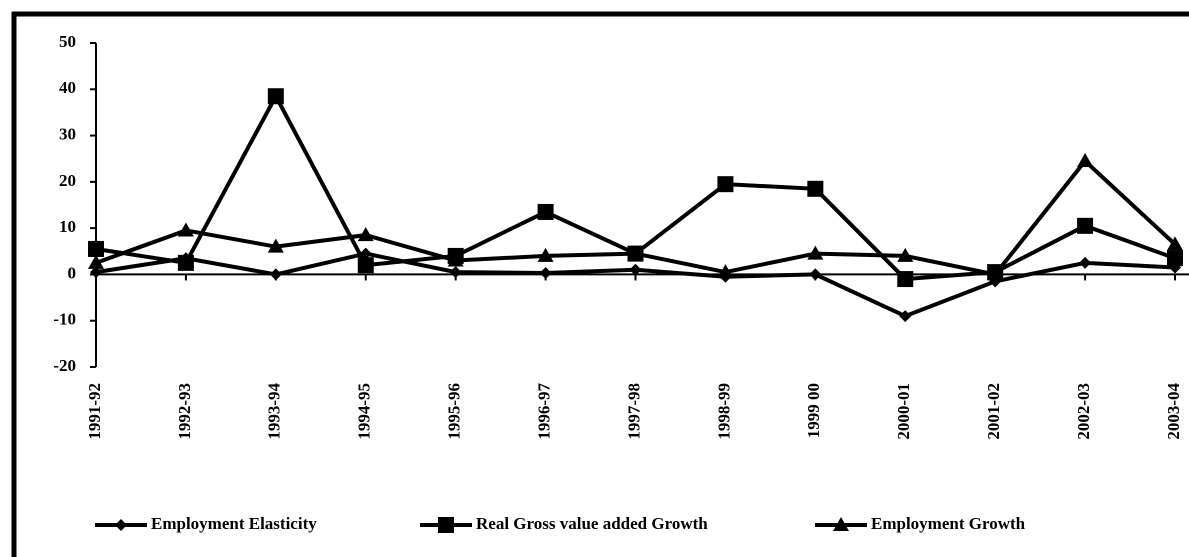 The image size is (1189, 557). What do you see at coordinates (67, 133) in the screenshot?
I see `y-tick-label: 30` at bounding box center [67, 133].